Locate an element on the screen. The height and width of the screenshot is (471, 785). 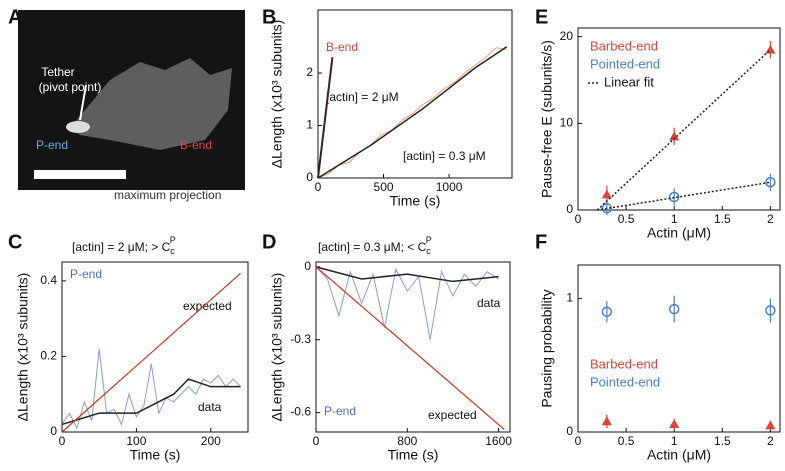
chart-title: [actin] = 0.3 μM; < CcP is located at coordinates (375, 245).